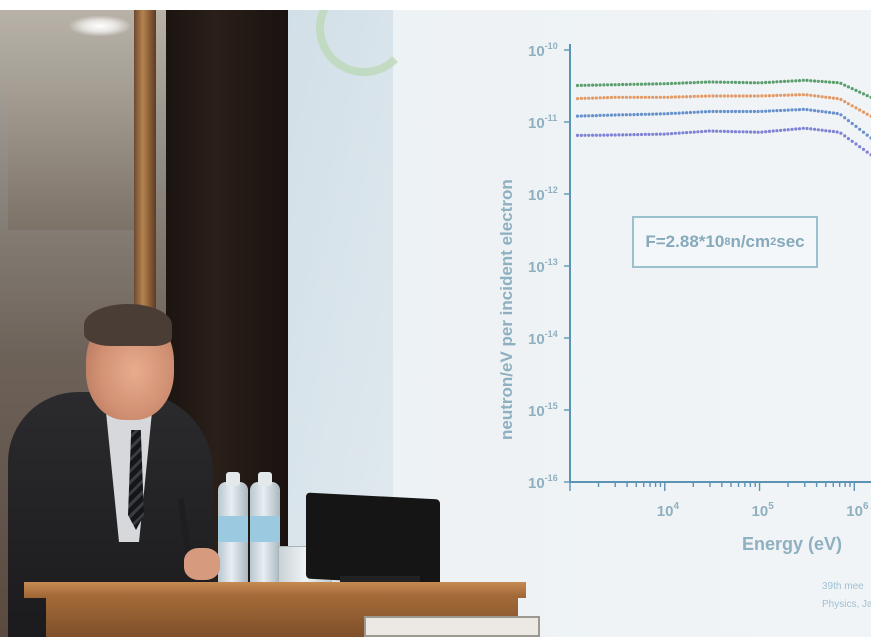 This screenshot has width=871, height=637. What do you see at coordinates (128, 325) in the screenshot?
I see `speaker-hair` at bounding box center [128, 325].